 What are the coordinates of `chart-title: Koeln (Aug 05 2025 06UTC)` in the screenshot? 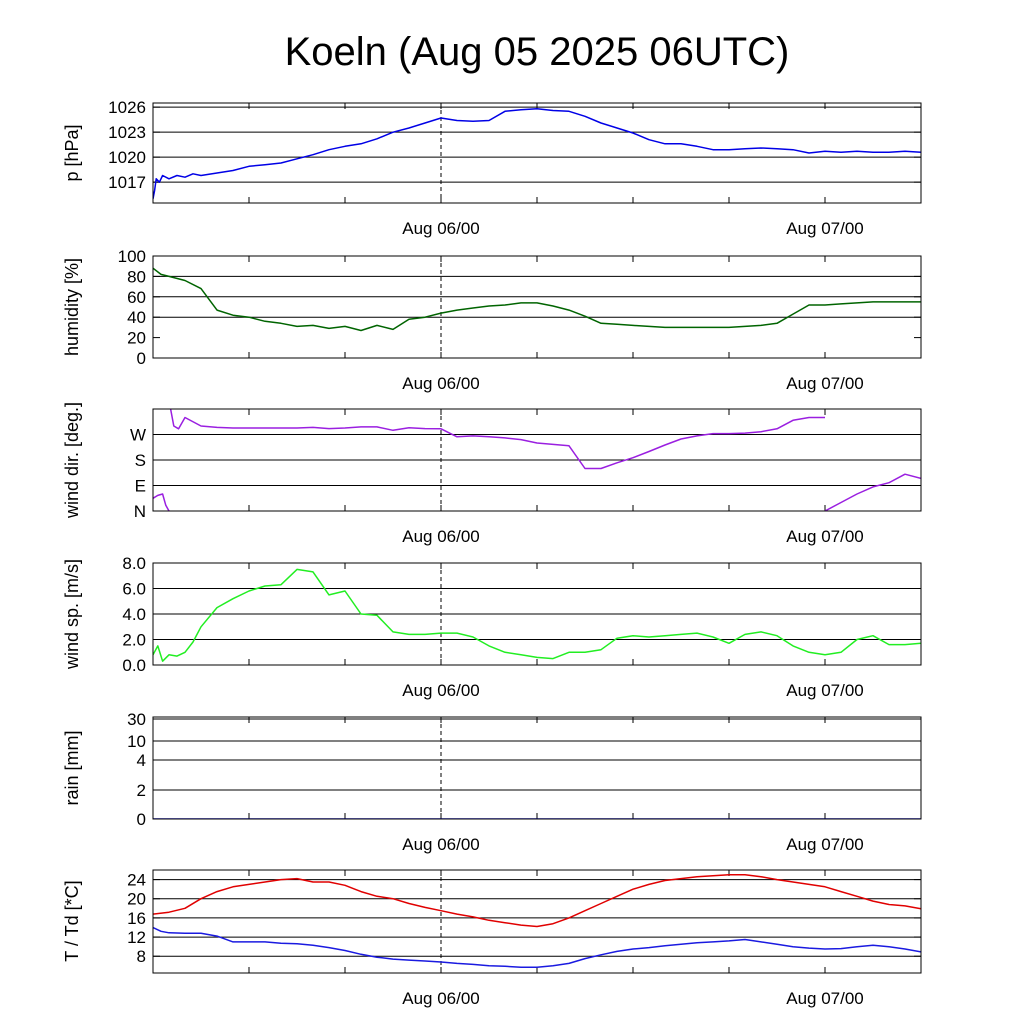 It's located at (537, 52).